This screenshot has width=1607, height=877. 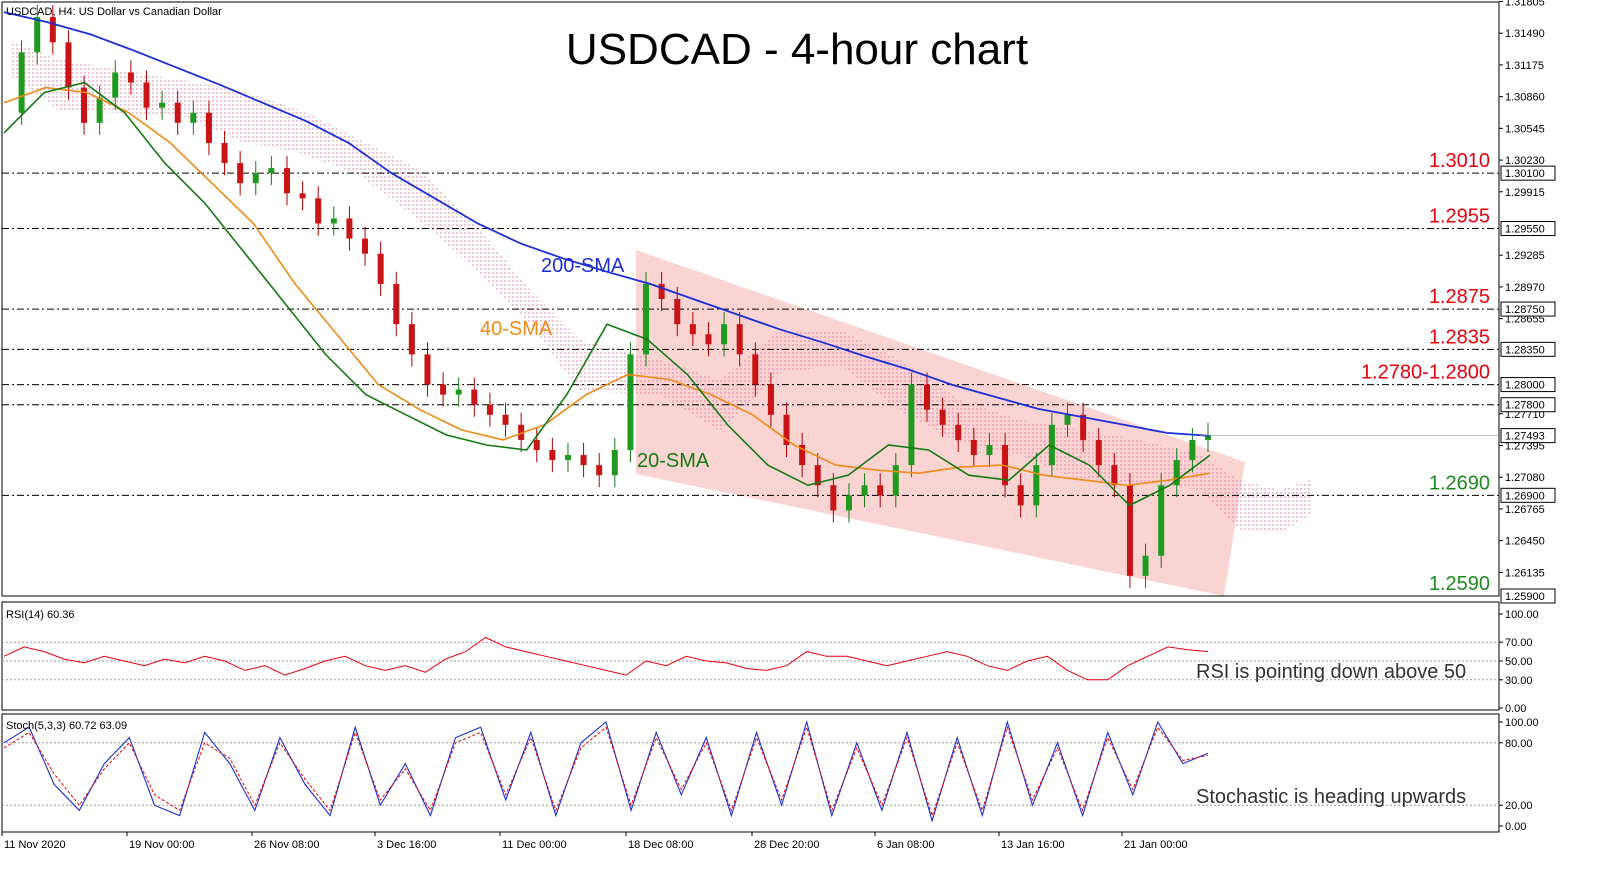 I want to click on time-tick-label: 26 Nov 08:00, so click(x=286, y=845).